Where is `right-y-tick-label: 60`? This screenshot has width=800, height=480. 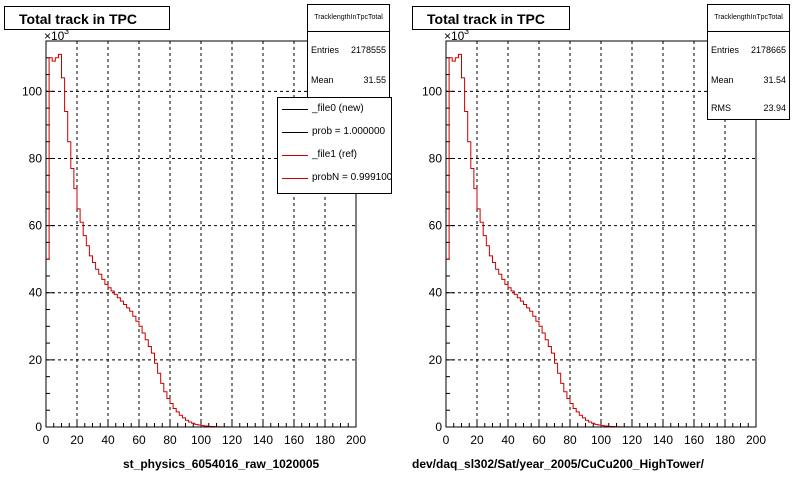
right-y-tick-label: 60 is located at coordinates (436, 226).